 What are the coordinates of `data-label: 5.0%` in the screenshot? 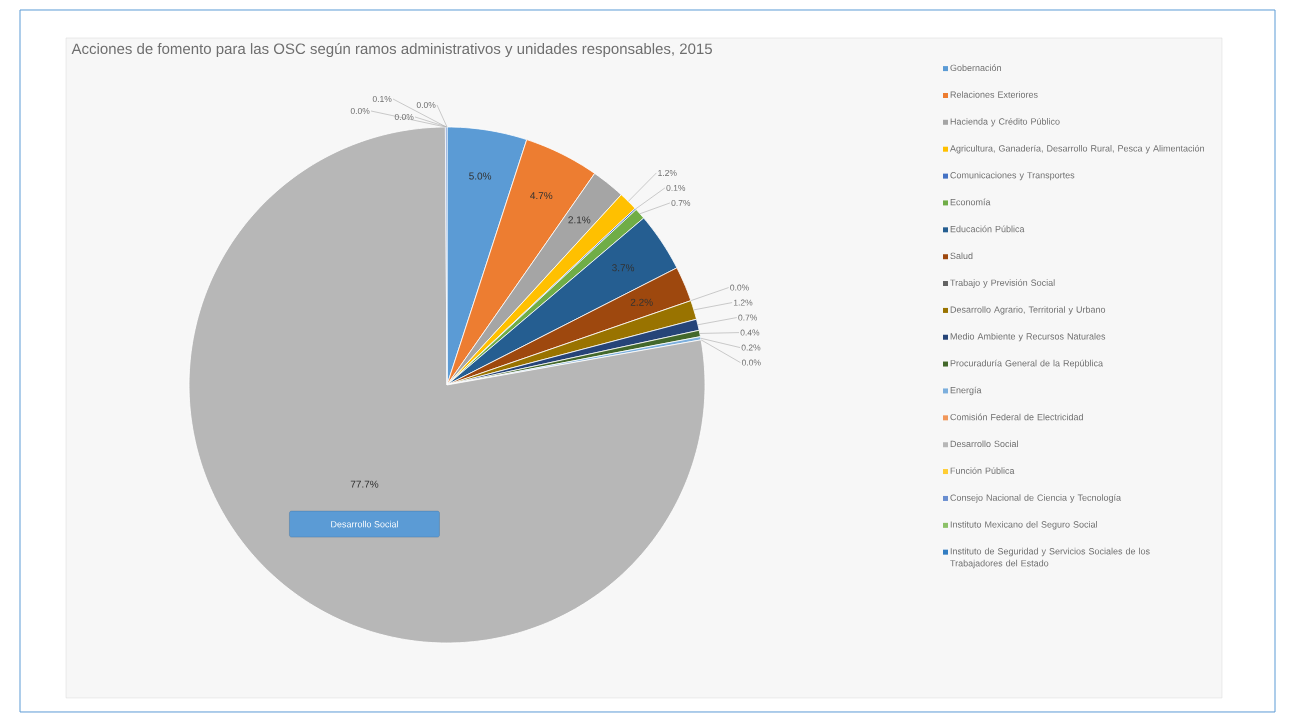 It's located at (480, 176).